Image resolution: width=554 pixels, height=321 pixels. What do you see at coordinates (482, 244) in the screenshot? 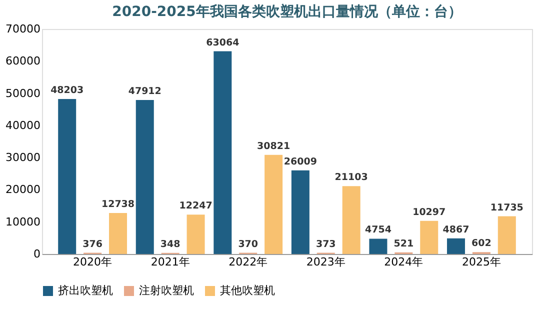
I see `data-label: 602` at bounding box center [482, 244].